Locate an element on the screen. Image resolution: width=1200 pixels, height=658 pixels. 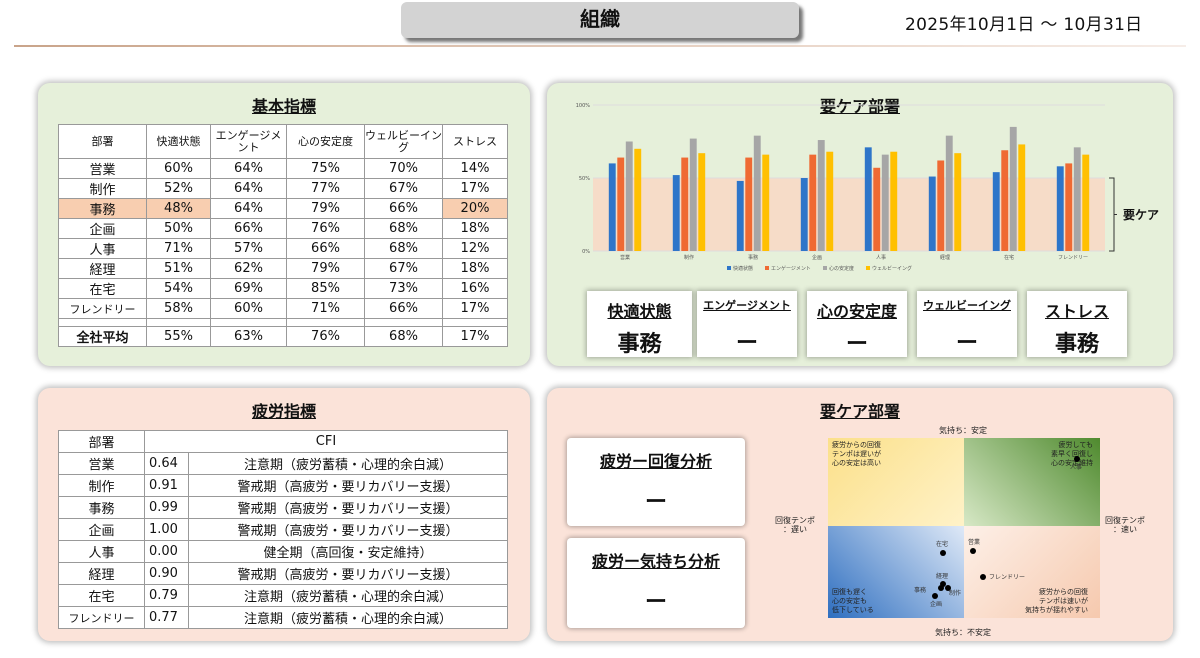
table-row: 経理 51% 62% 79% 67% 18% is located at coordinates (283, 268).